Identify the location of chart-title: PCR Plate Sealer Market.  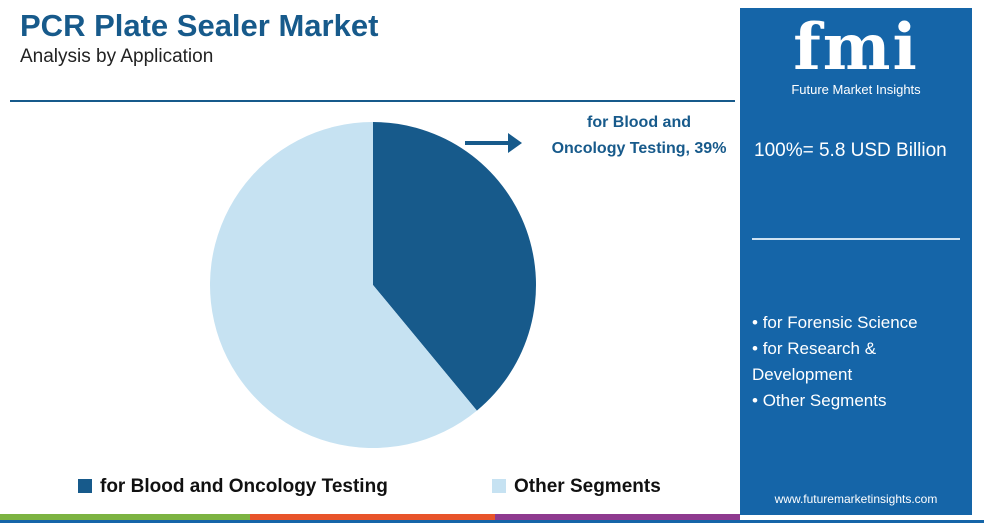
(199, 25).